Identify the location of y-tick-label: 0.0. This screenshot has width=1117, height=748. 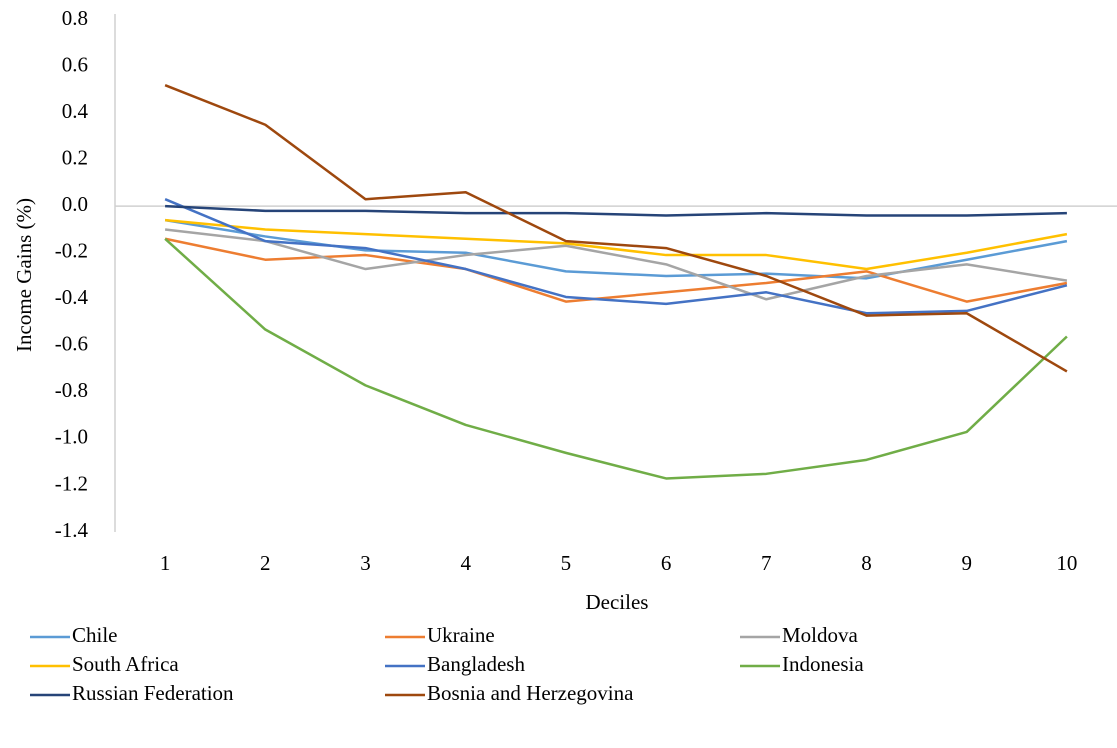
(75, 204).